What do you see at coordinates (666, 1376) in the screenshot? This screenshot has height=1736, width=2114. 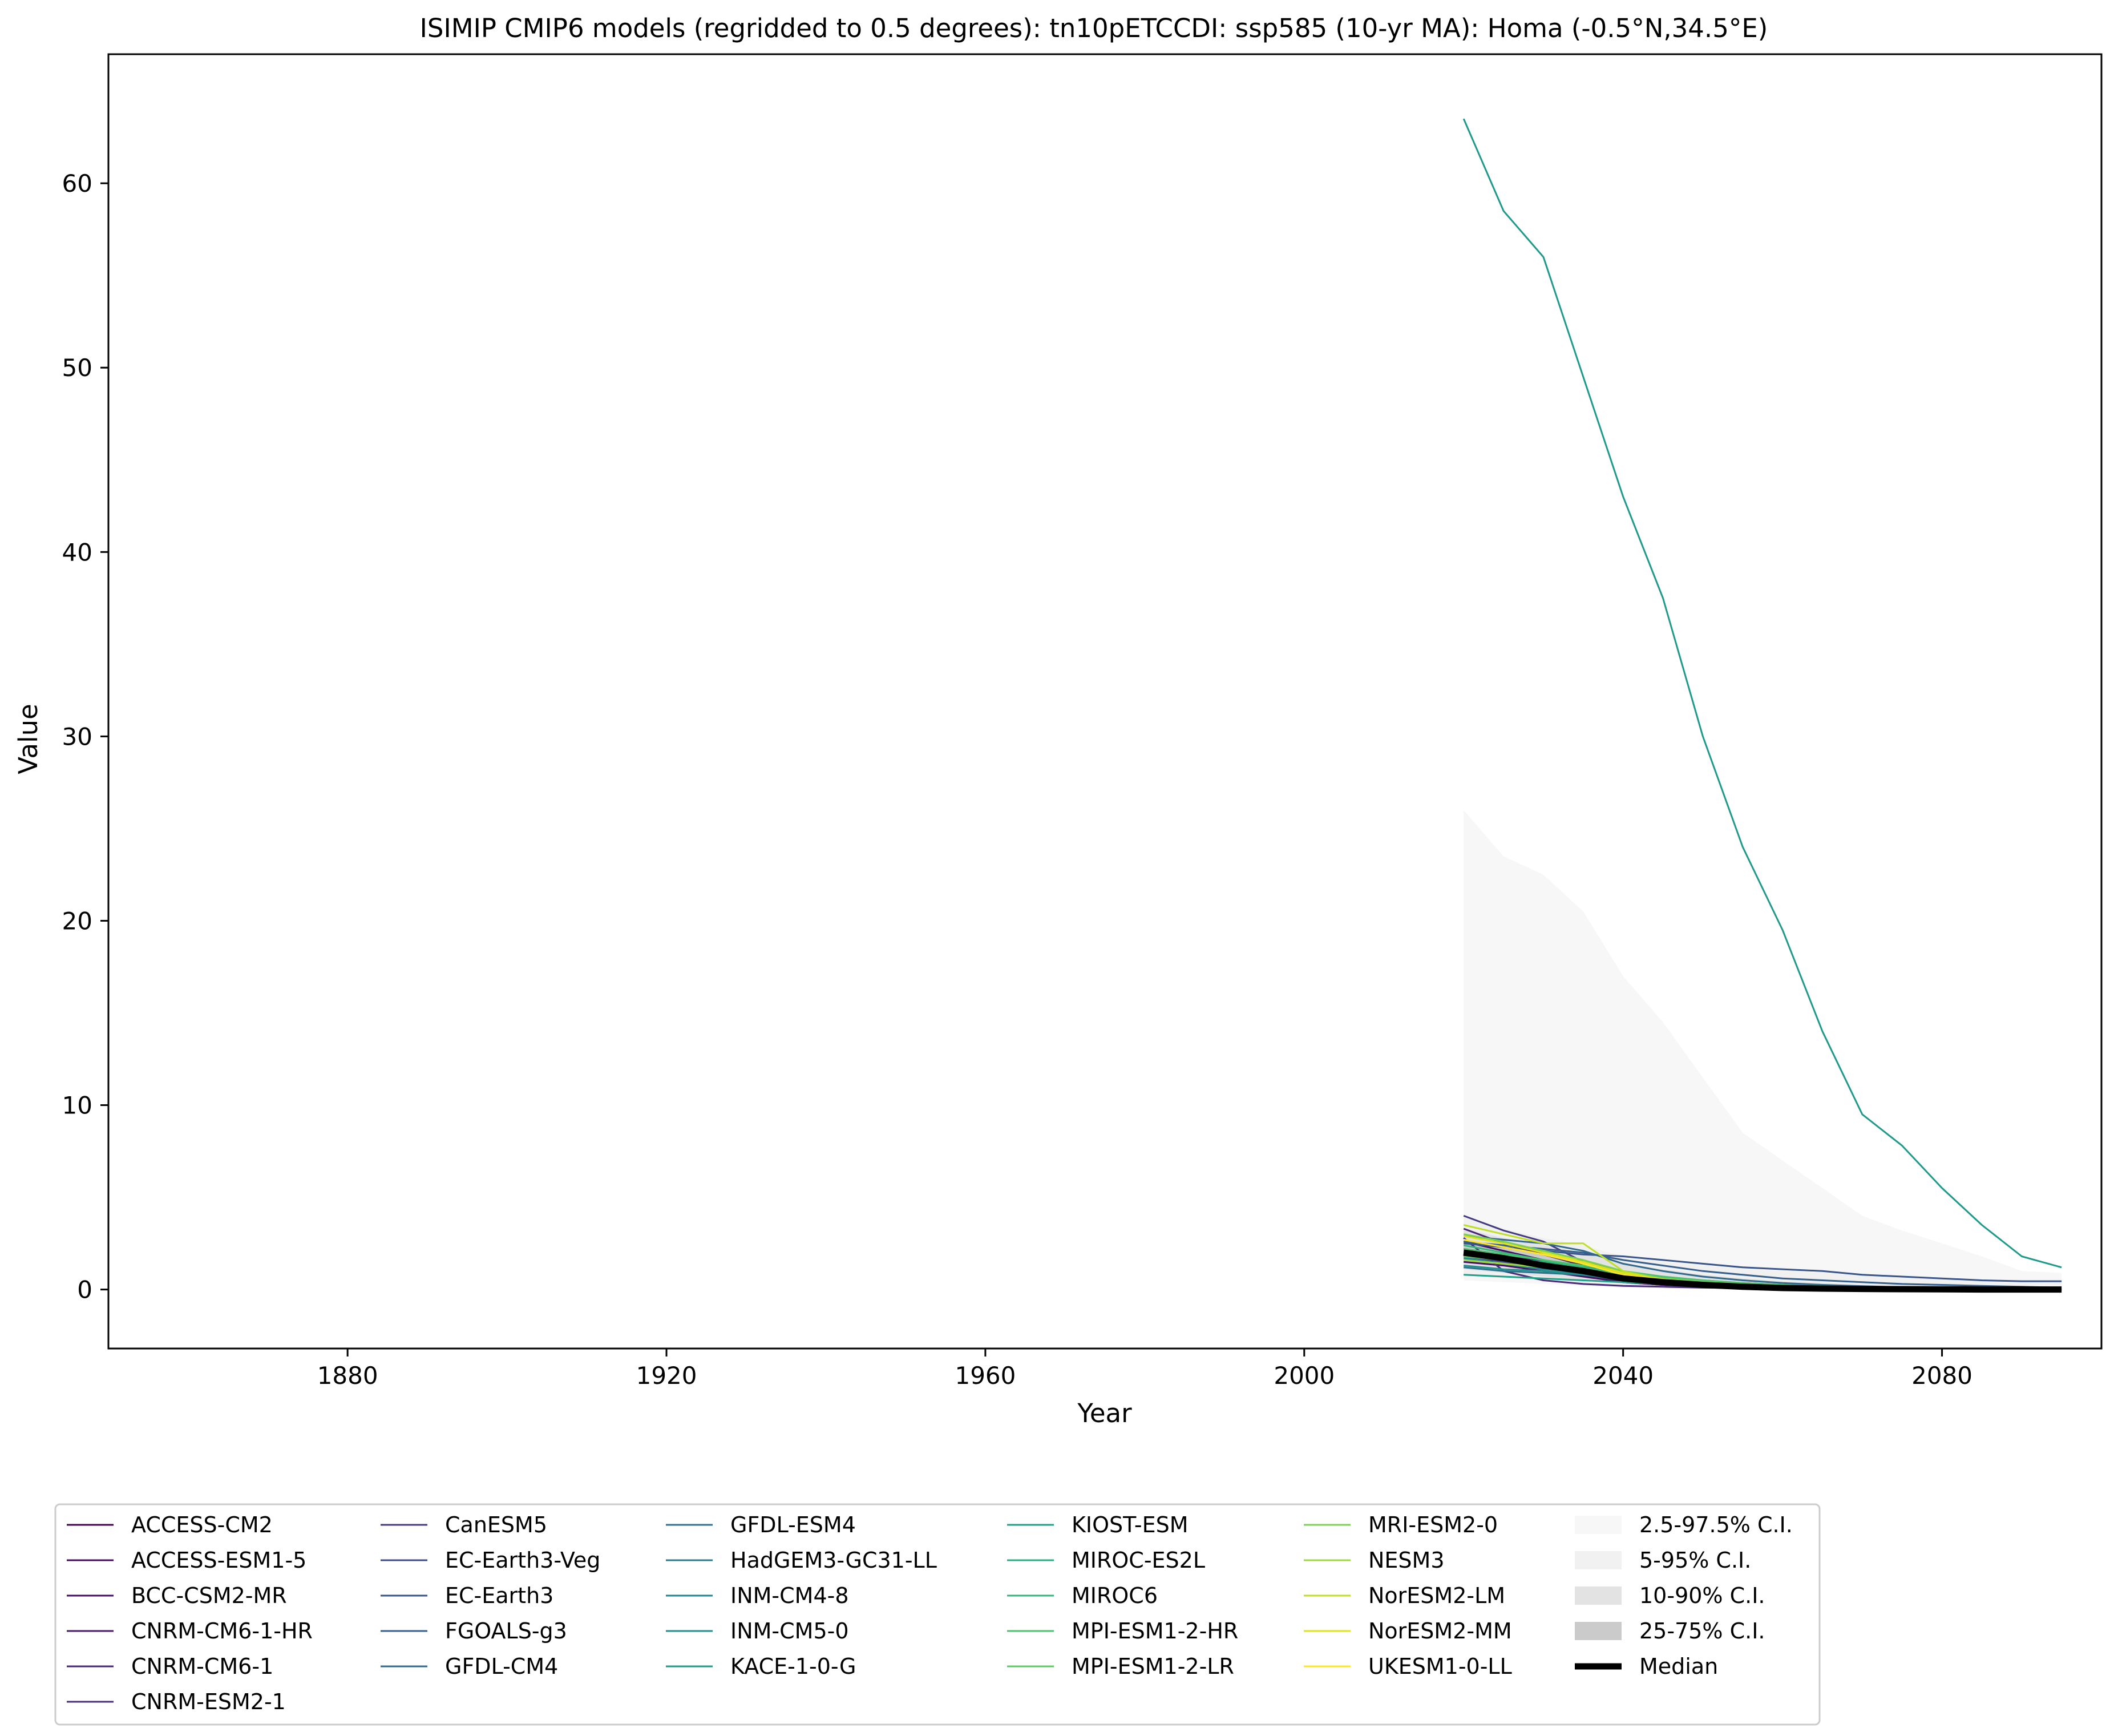 I see `x-tick-label-1: 1920` at bounding box center [666, 1376].